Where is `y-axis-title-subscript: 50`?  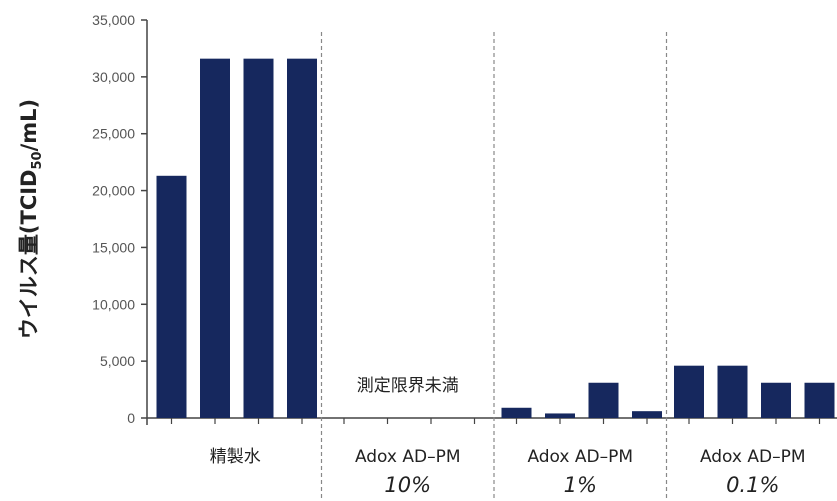
y-axis-title-subscript: 50 is located at coordinates (37, 160).